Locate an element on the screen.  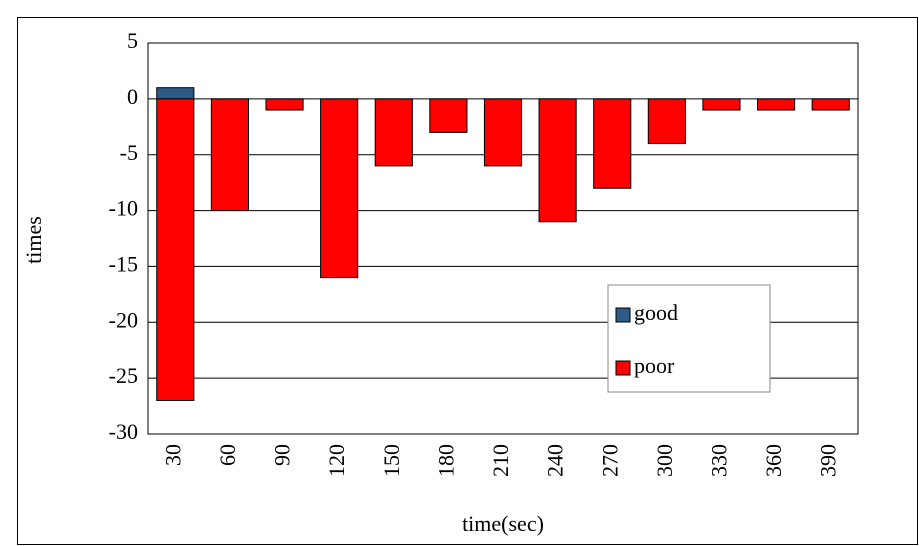
x-tick-label: 120 is located at coordinates (336, 460).